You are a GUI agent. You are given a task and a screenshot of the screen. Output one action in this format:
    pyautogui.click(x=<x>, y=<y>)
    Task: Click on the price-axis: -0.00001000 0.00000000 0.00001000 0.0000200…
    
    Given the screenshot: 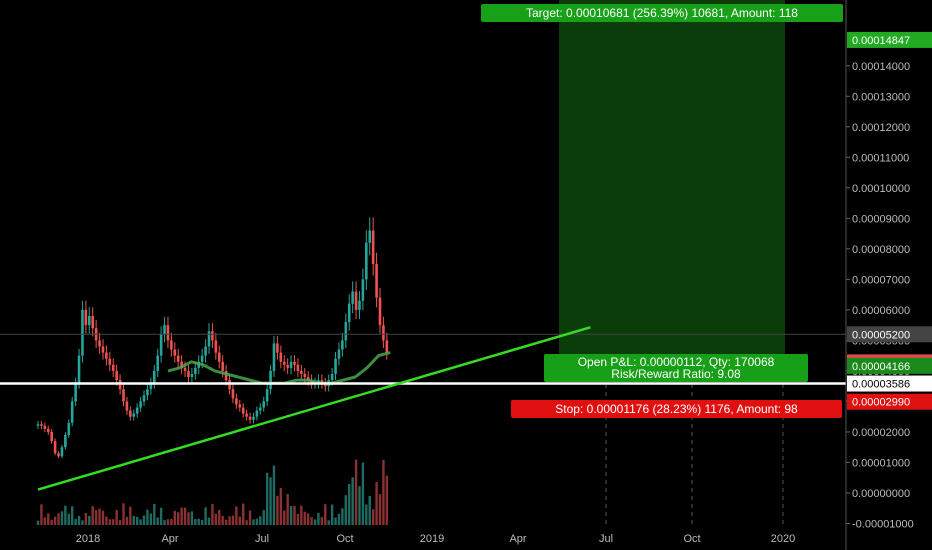 What is the action you would take?
    pyautogui.click(x=888, y=275)
    